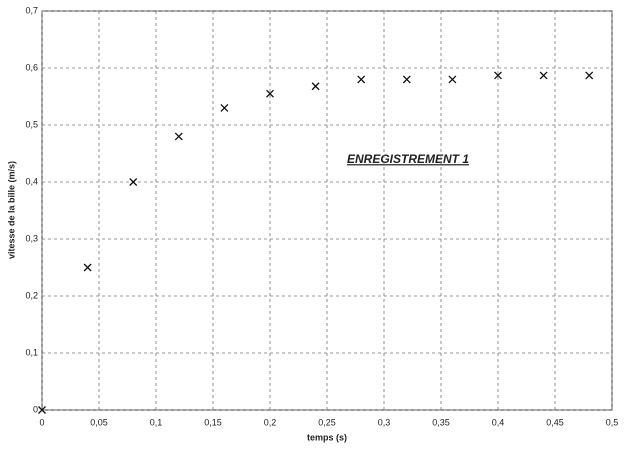 The height and width of the screenshot is (454, 630). I want to click on y-tick-label: 0,4, so click(31, 181).